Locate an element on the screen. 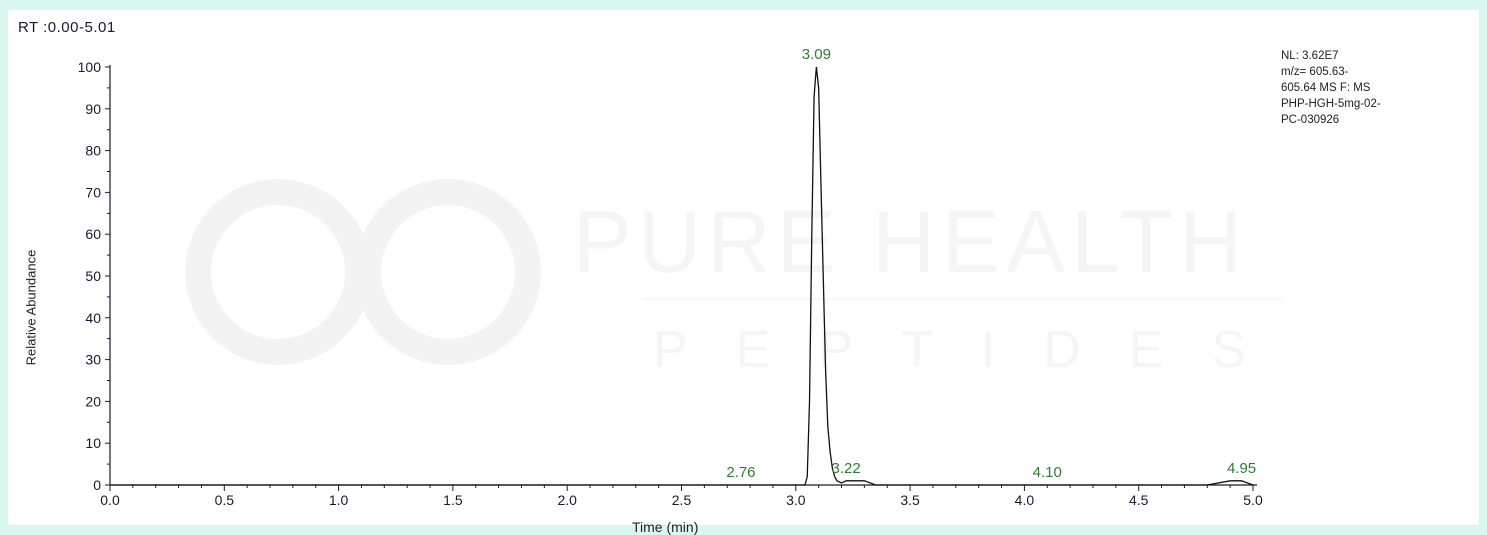  peak-label: 3.22 is located at coordinates (845, 468).